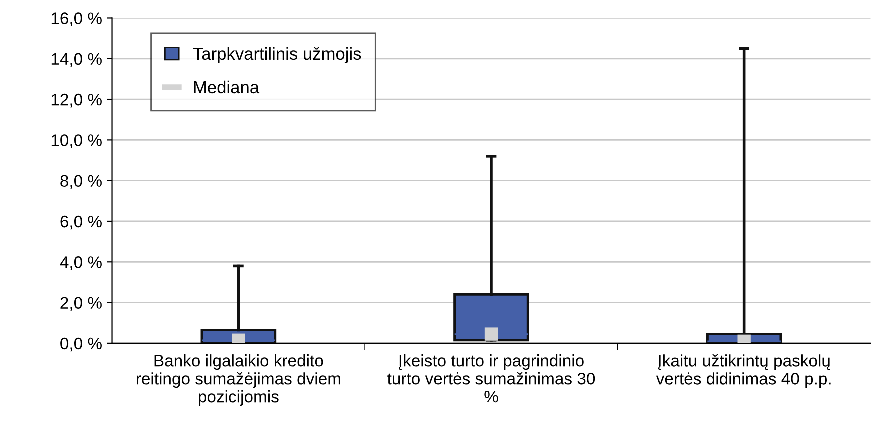 This screenshot has height=424, width=884. What do you see at coordinates (81, 263) in the screenshot?
I see `y-tick-label: 4,0 %` at bounding box center [81, 263].